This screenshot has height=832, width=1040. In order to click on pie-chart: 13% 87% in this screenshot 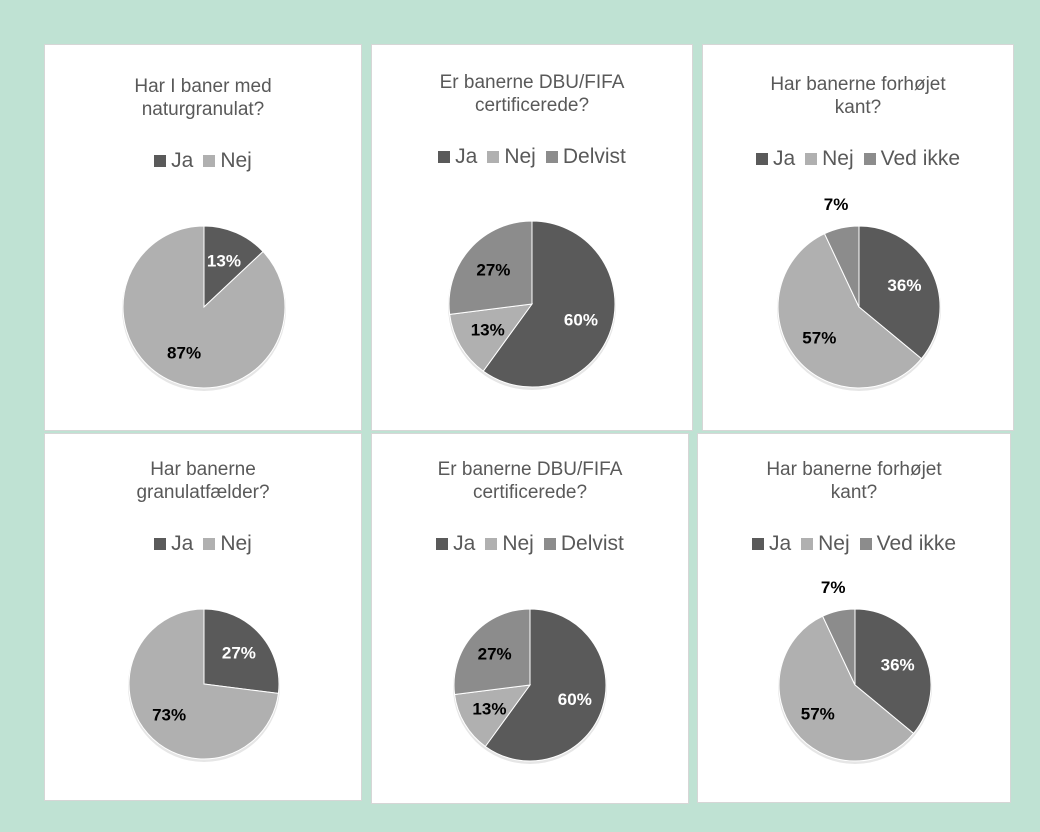, I will do `click(204, 308)`.